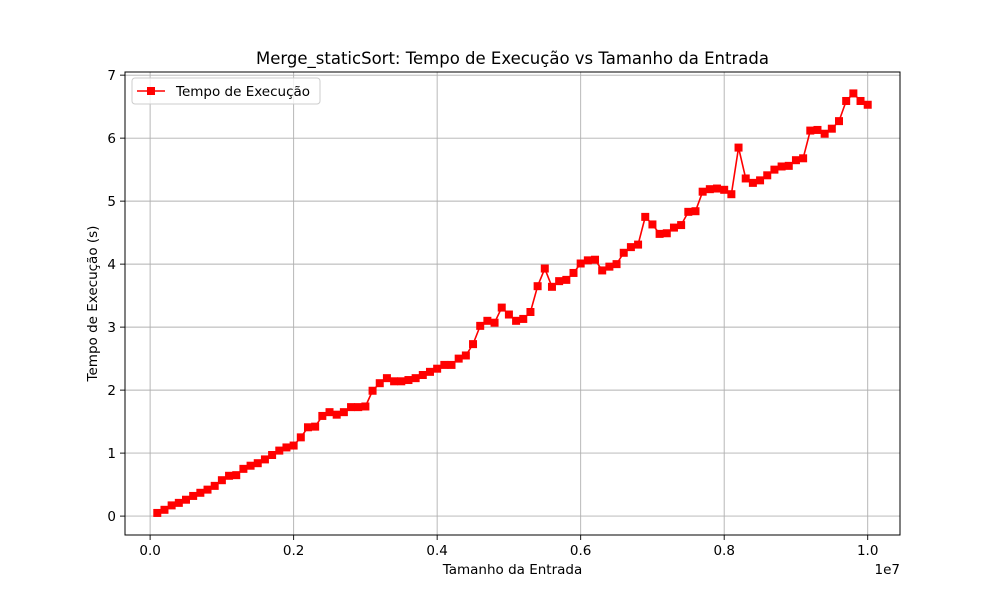 This screenshot has height=600, width=1000. What do you see at coordinates (293, 551) in the screenshot?
I see `x-tick-label: 0.2` at bounding box center [293, 551].